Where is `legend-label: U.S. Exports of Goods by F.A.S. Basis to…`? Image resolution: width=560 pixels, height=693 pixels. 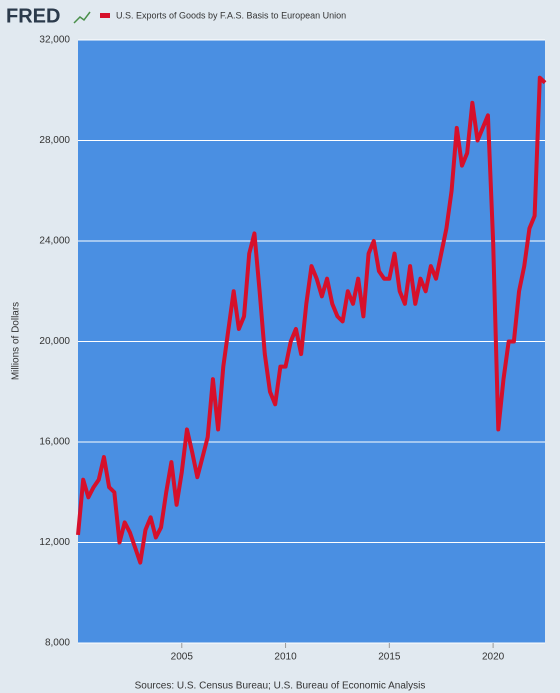
legend-label: U.S. Exports of Goods by F.A.S. Basis to… is located at coordinates (231, 15).